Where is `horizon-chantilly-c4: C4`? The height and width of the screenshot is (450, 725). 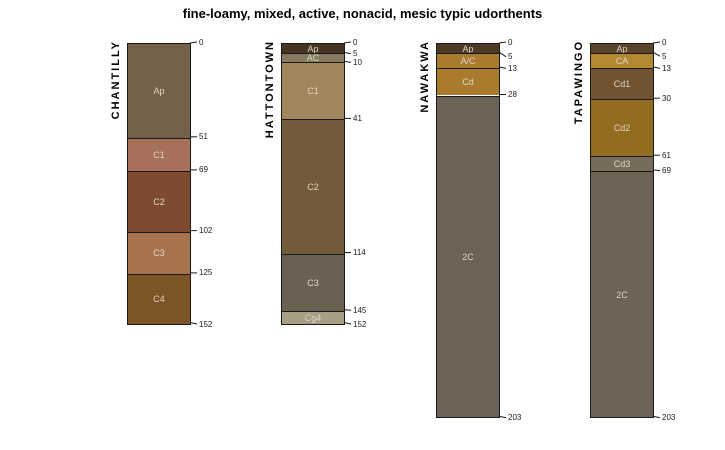 horizon-chantilly-c4: C4 is located at coordinates (159, 298).